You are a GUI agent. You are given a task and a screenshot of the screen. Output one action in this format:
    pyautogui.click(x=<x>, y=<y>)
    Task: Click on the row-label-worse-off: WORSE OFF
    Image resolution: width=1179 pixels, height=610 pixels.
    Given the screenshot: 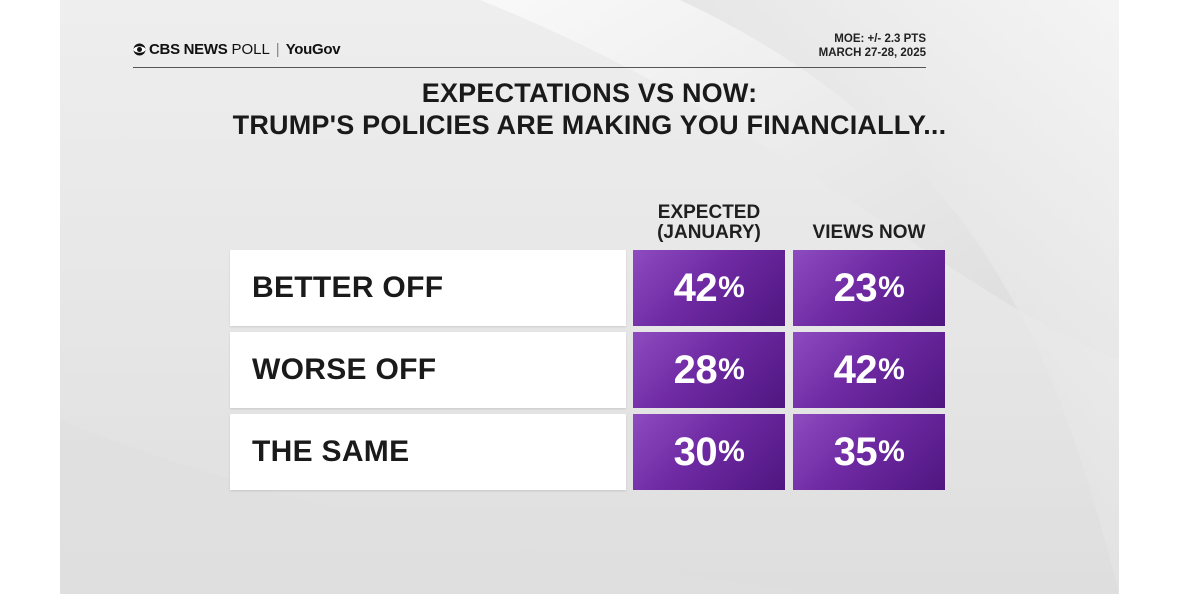 What is the action you would take?
    pyautogui.click(x=428, y=370)
    